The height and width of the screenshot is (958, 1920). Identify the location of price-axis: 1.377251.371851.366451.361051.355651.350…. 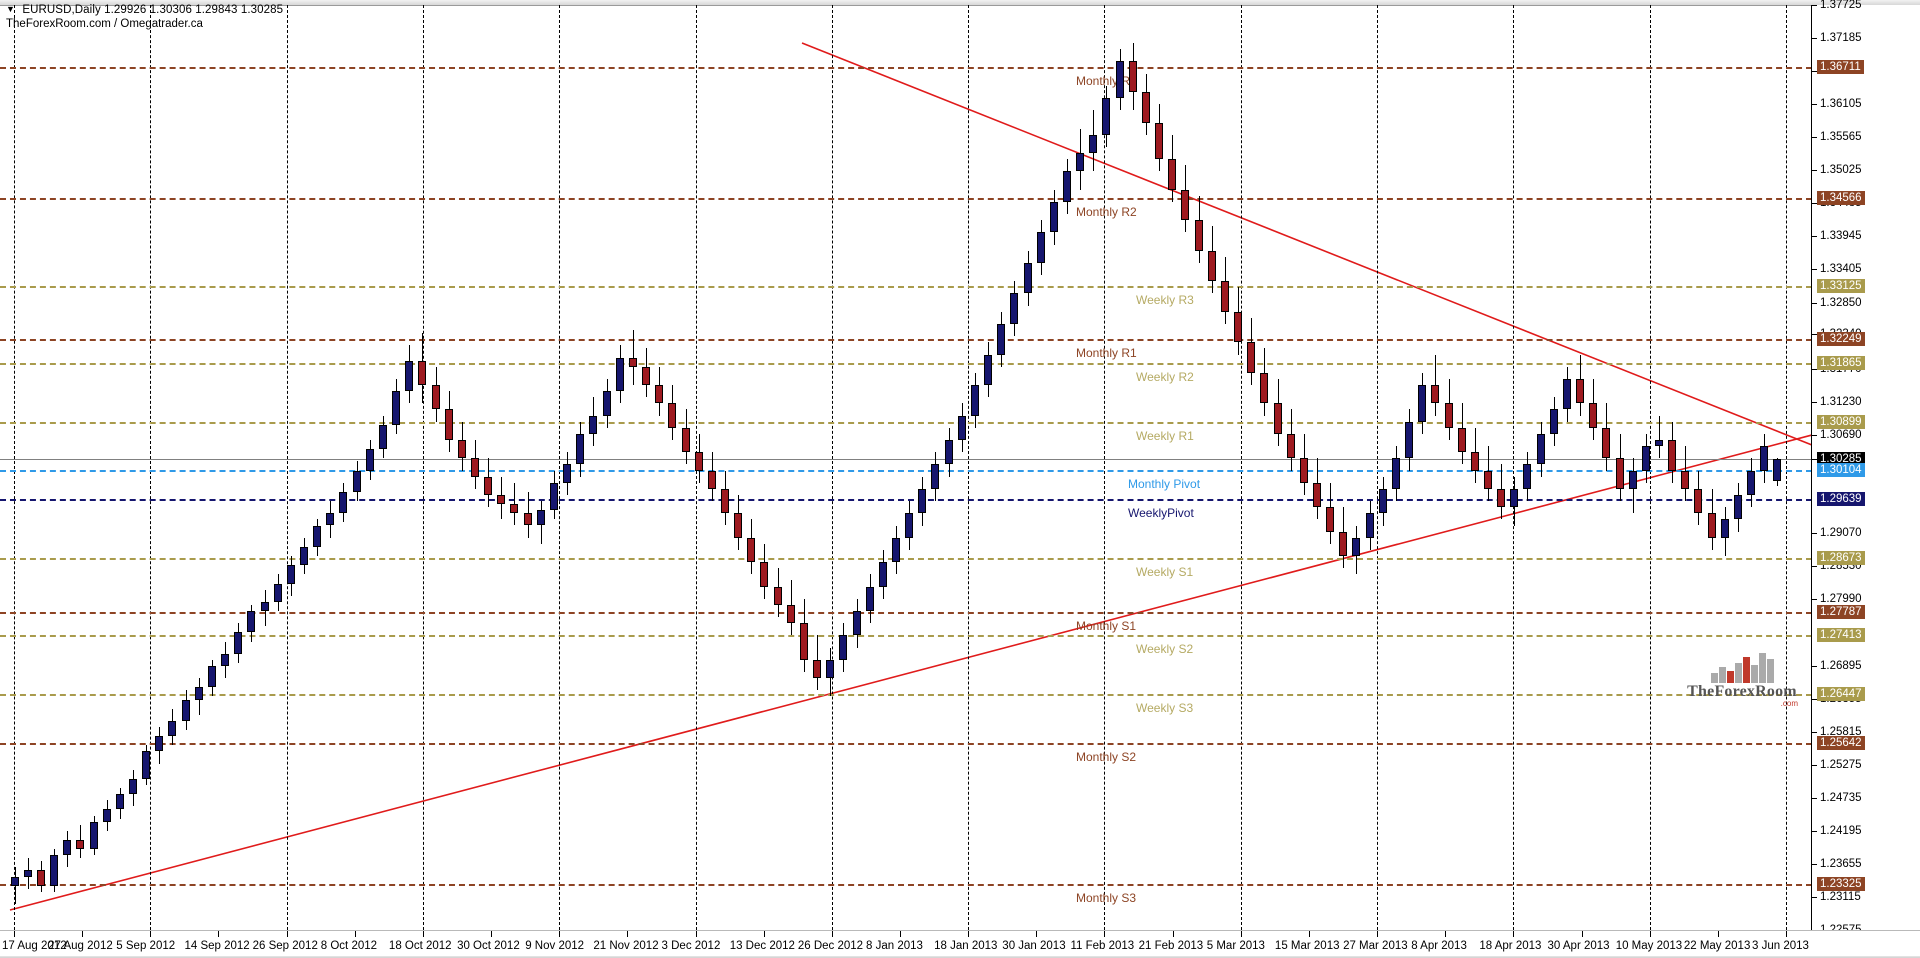
(1866, 468).